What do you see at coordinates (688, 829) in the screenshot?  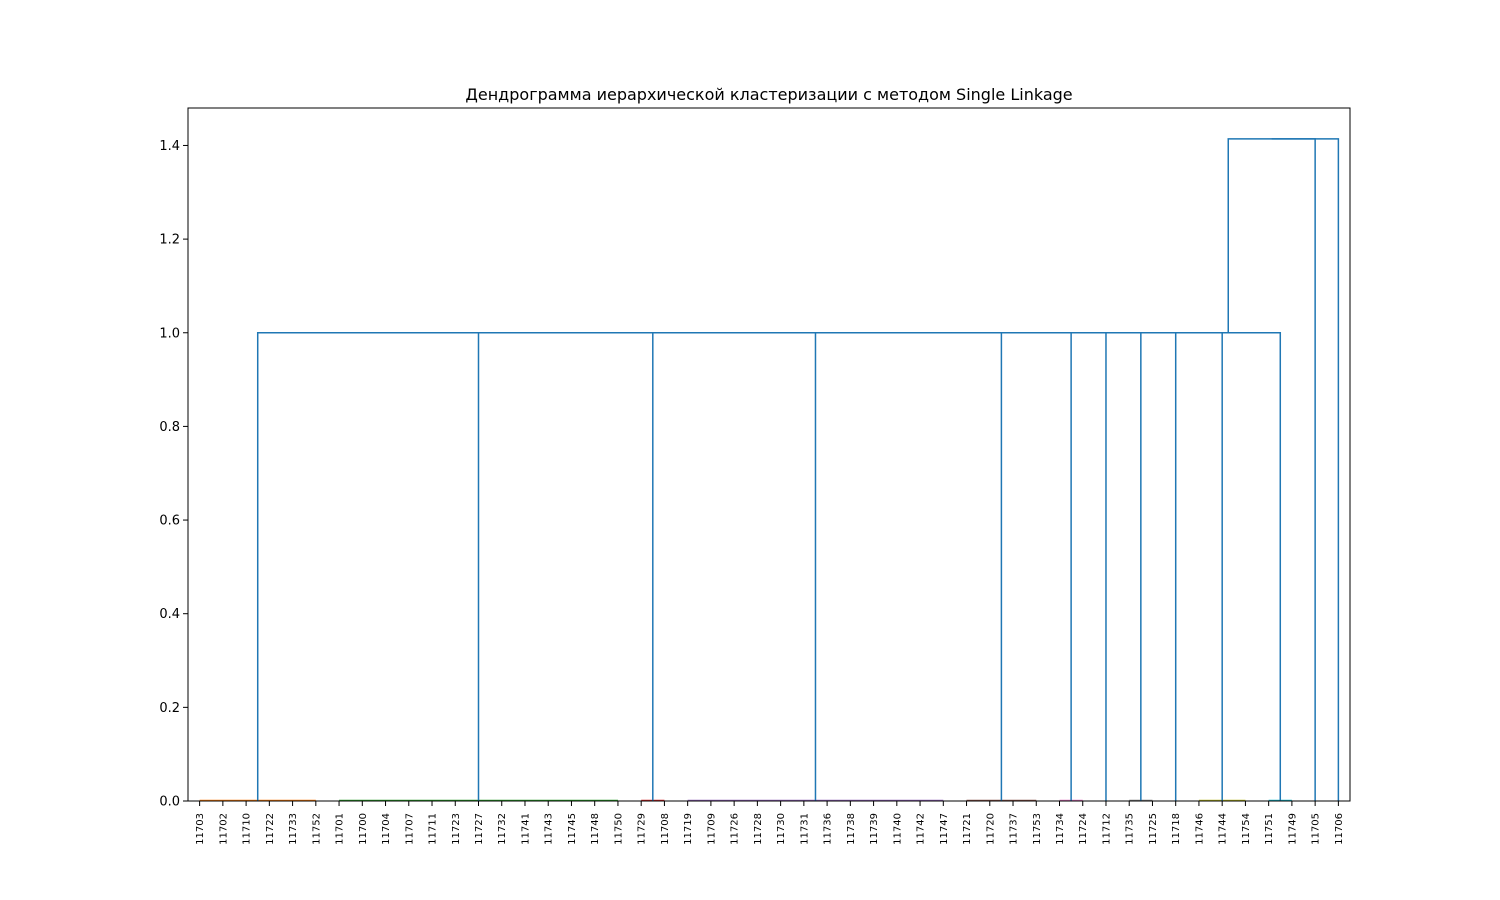 I see `leaf-label: 11719` at bounding box center [688, 829].